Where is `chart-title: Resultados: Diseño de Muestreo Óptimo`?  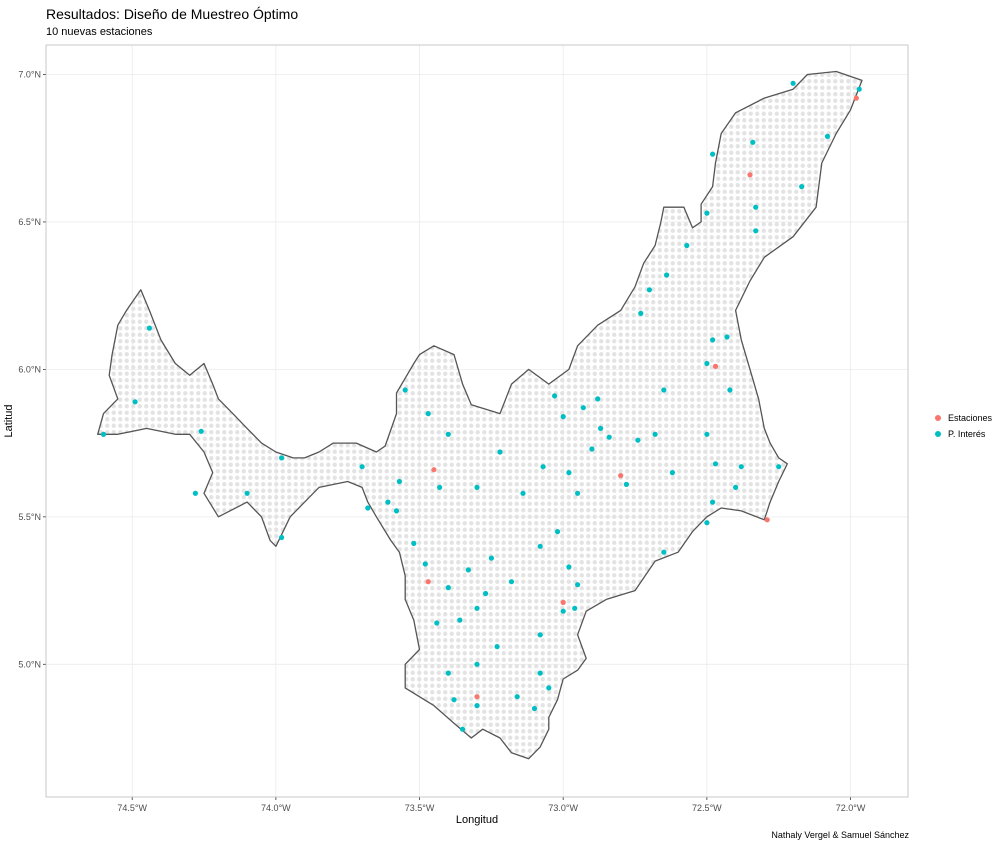 chart-title: Resultados: Diseño de Muestreo Óptimo is located at coordinates (172, 14).